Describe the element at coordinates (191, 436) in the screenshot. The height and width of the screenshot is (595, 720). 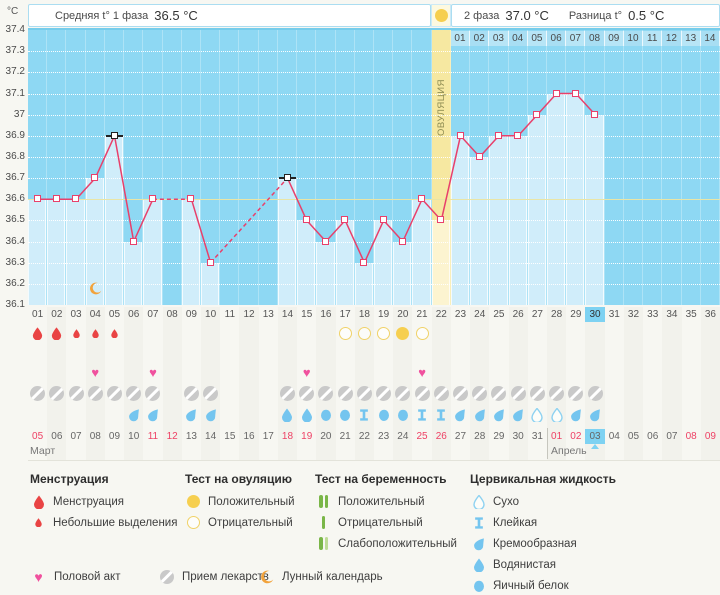
I see `calendar-date: 13` at that location.